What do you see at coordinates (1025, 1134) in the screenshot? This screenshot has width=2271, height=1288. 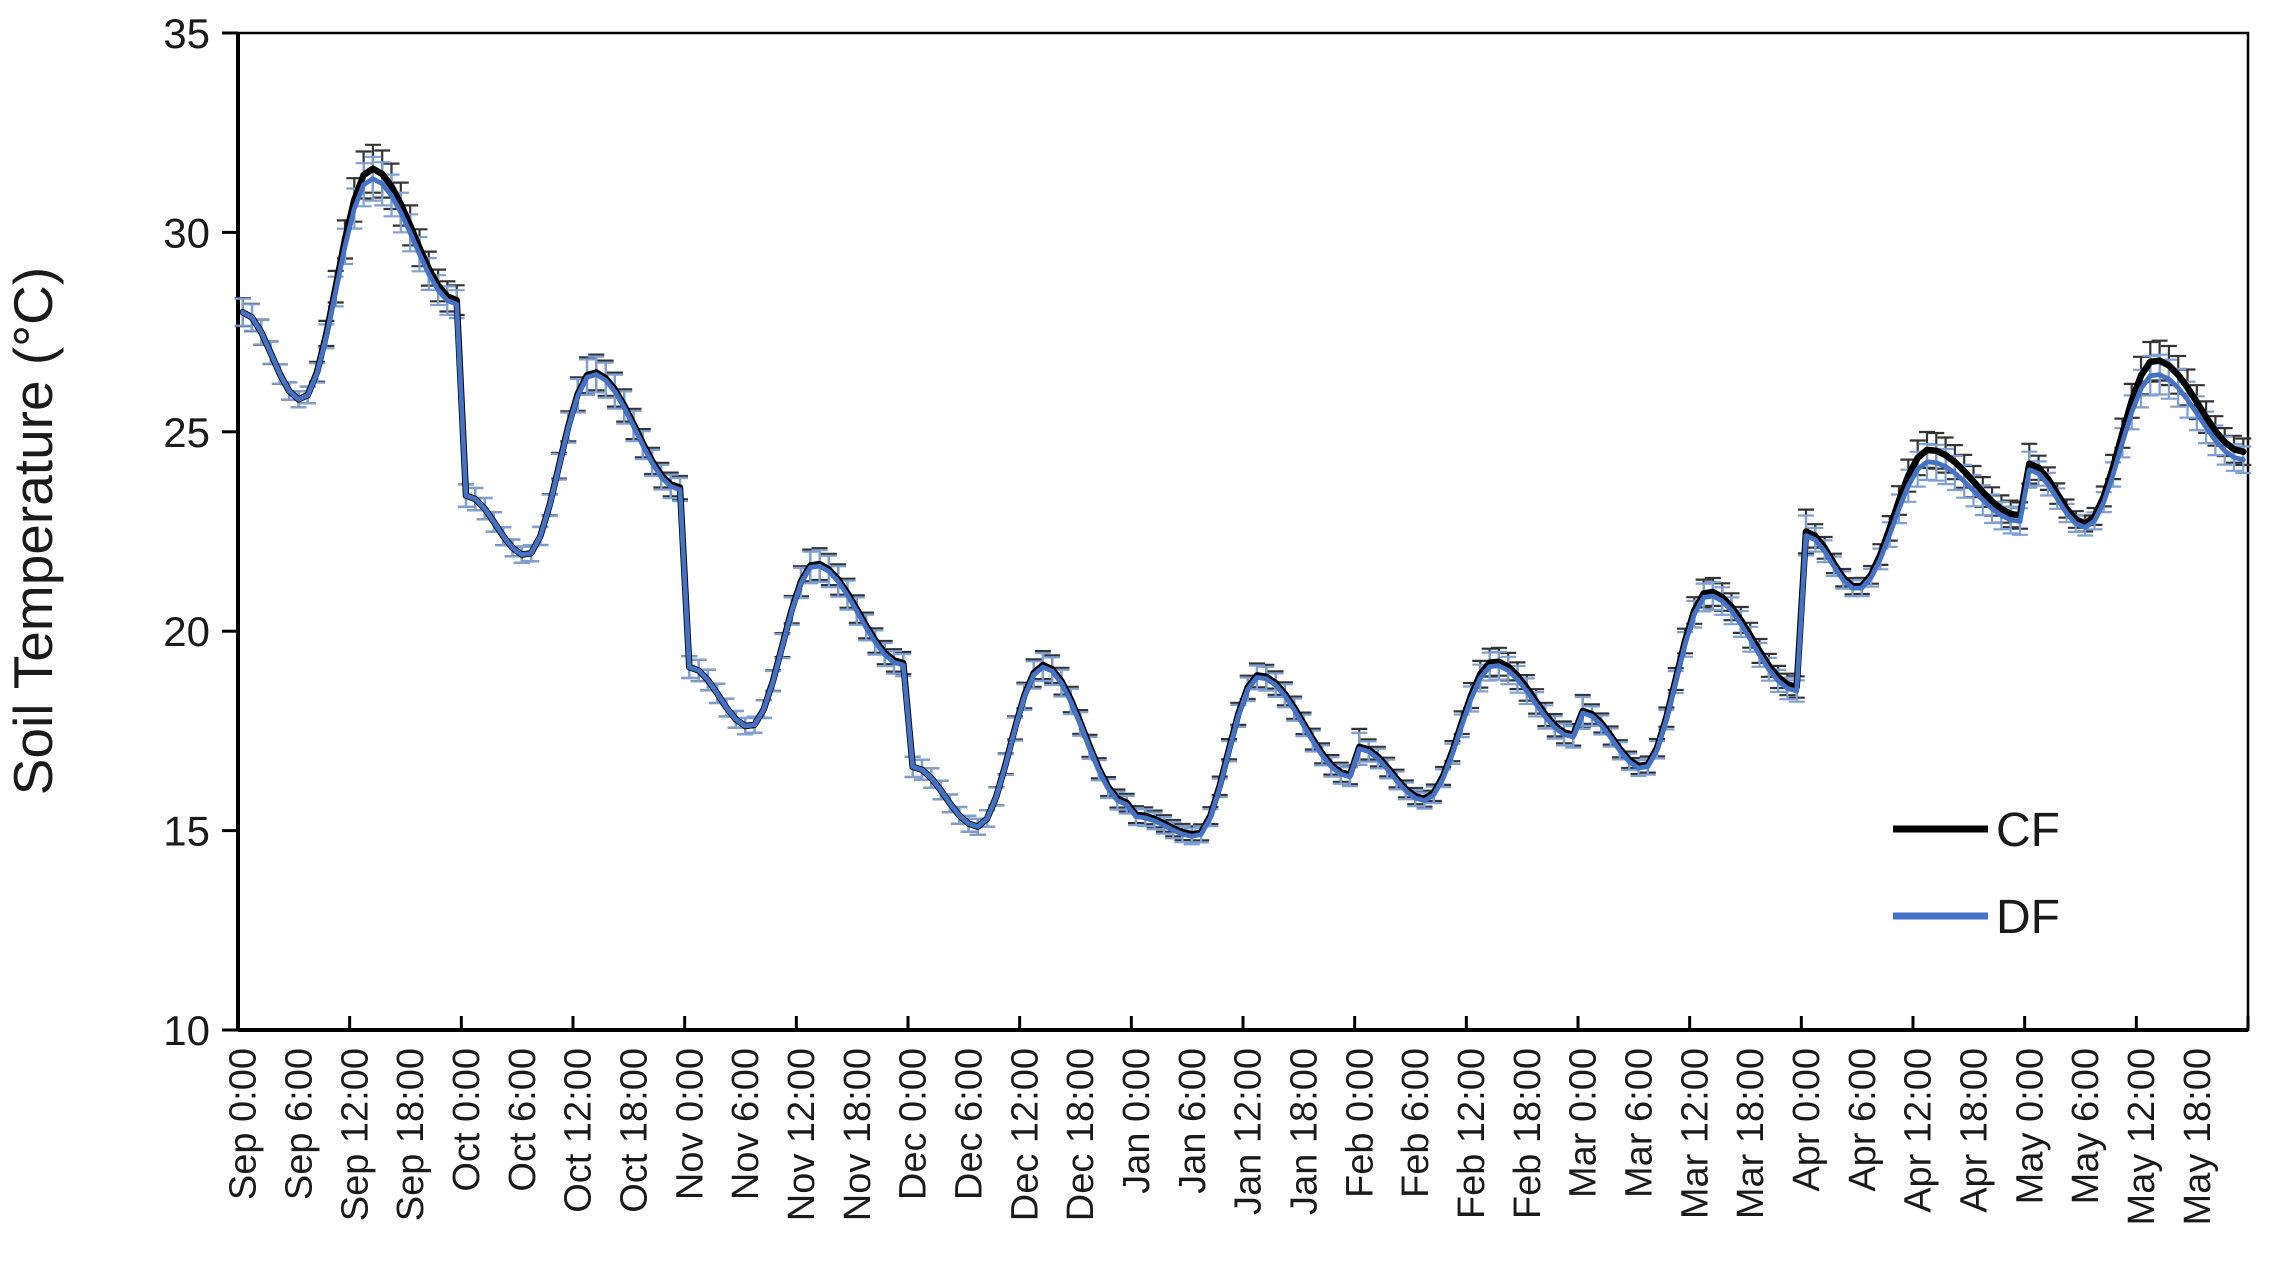 I see `x-tick-label: Dec 12:00` at bounding box center [1025, 1134].